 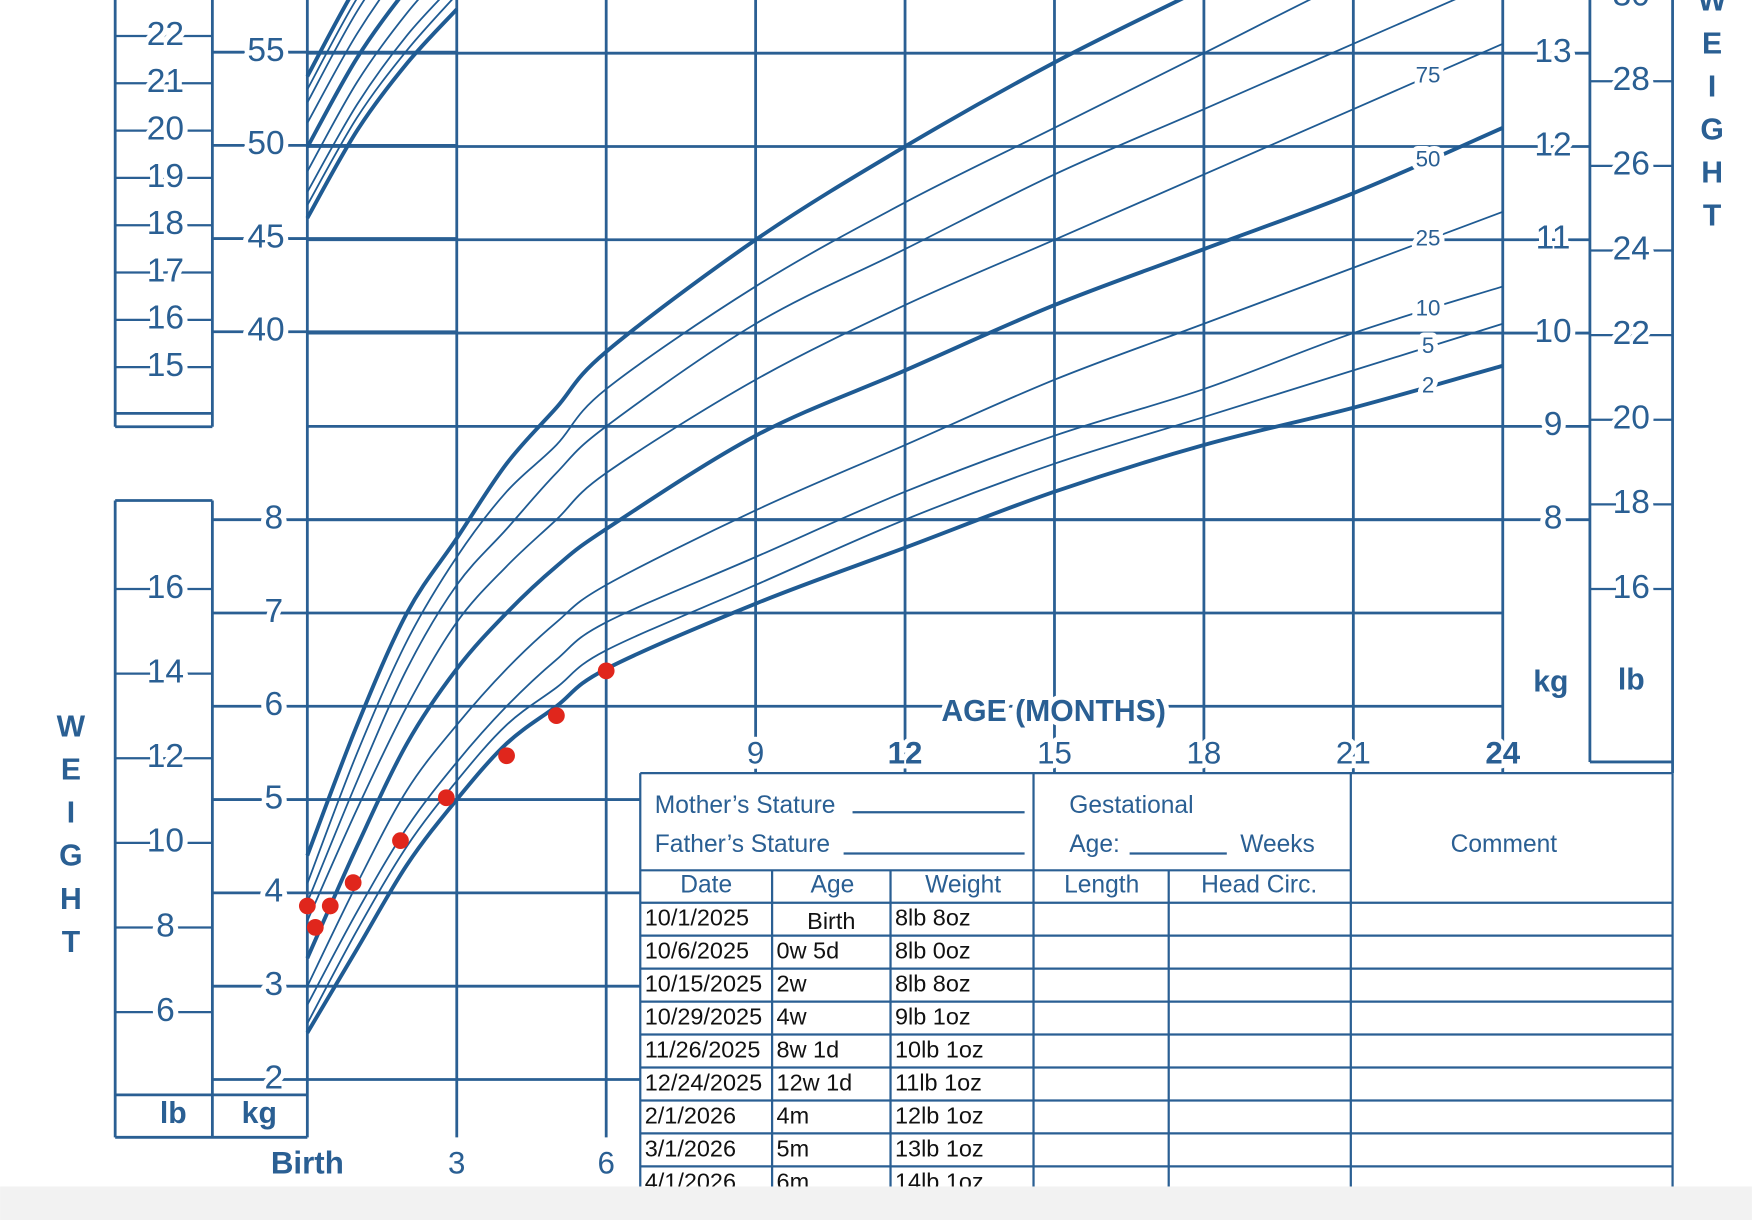 I want to click on table-text: 10/29/2025, so click(x=703, y=1017).